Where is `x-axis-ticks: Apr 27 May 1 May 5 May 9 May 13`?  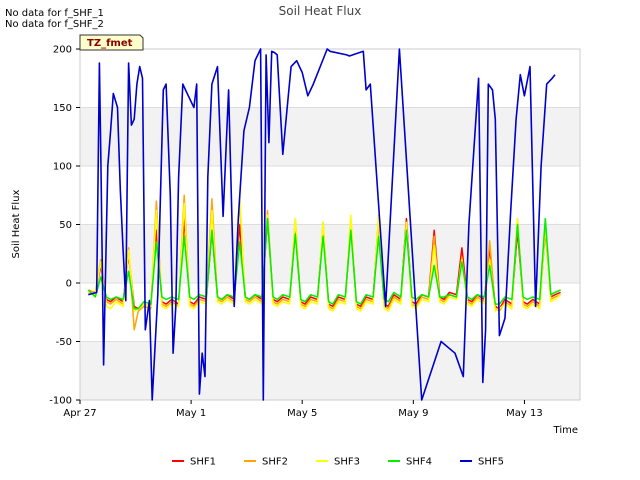 x-axis-ticks: Apr 27 May 1 May 5 May 9 May 13 is located at coordinates (303, 409).